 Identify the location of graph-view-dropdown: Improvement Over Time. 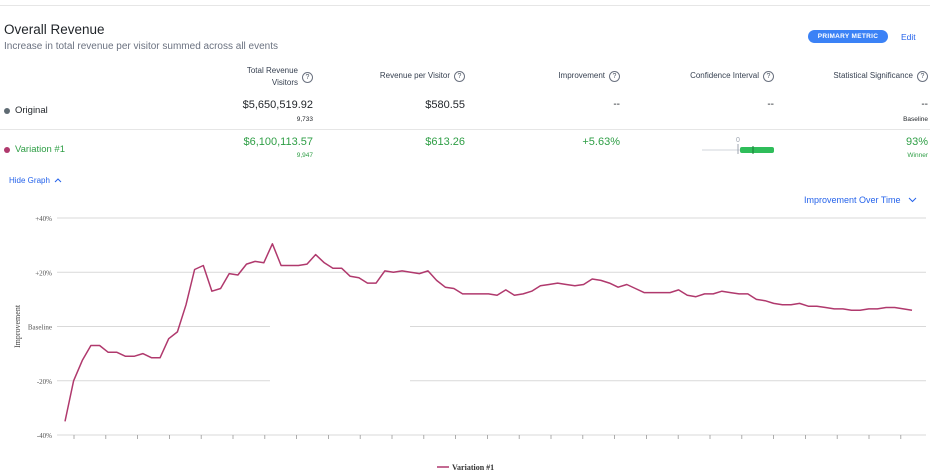
(860, 200).